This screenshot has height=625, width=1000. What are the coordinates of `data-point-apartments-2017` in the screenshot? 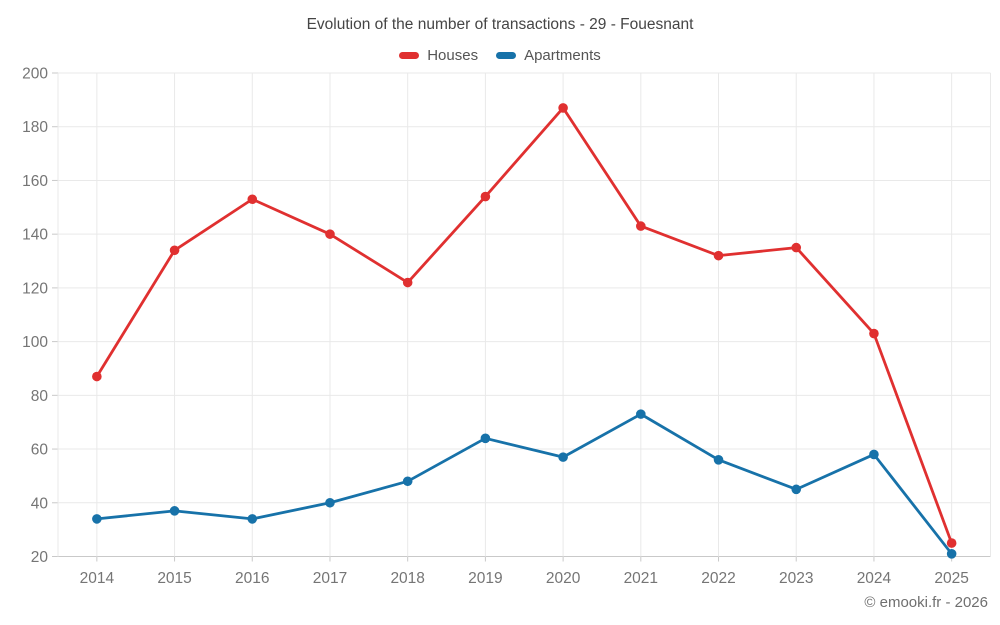 It's located at (330, 502).